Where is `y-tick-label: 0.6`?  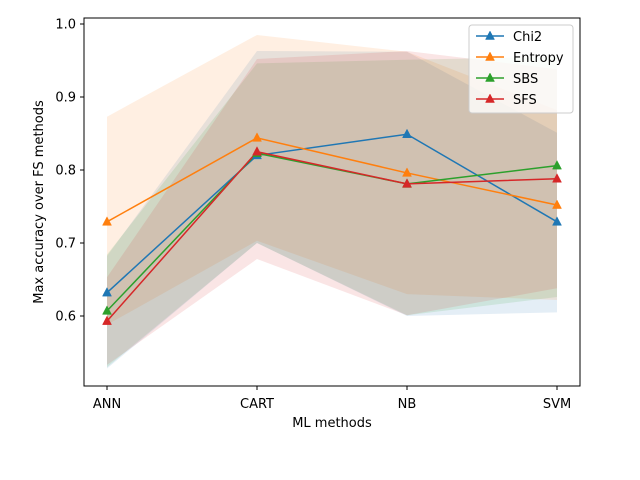 y-tick-label: 0.6 is located at coordinates (65, 317).